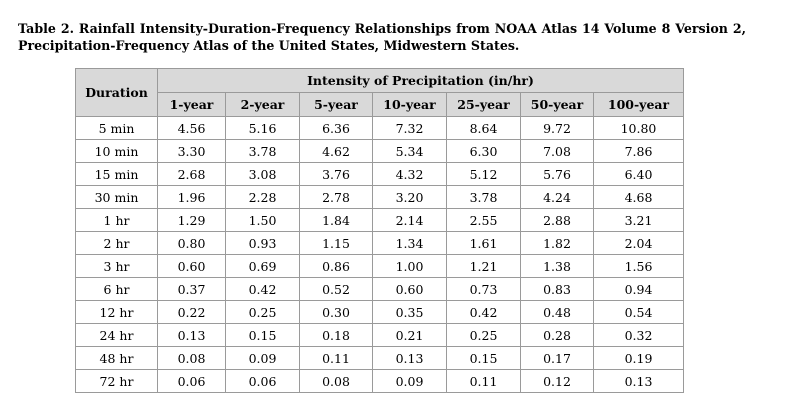  I want to click on column-header: 25-year, so click(483, 104).